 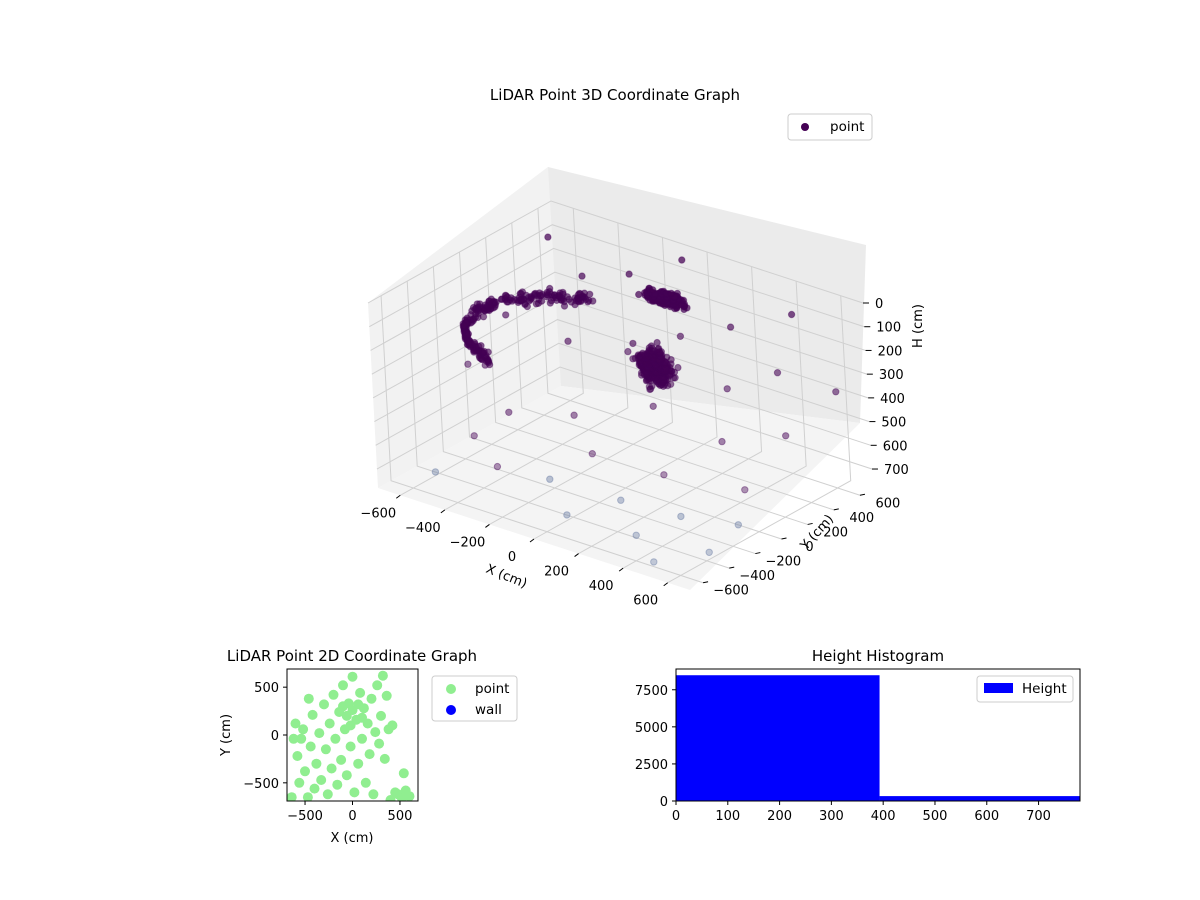 What do you see at coordinates (986, 816) in the screenshot?
I see `x-tick-label-hist-6: 600` at bounding box center [986, 816].